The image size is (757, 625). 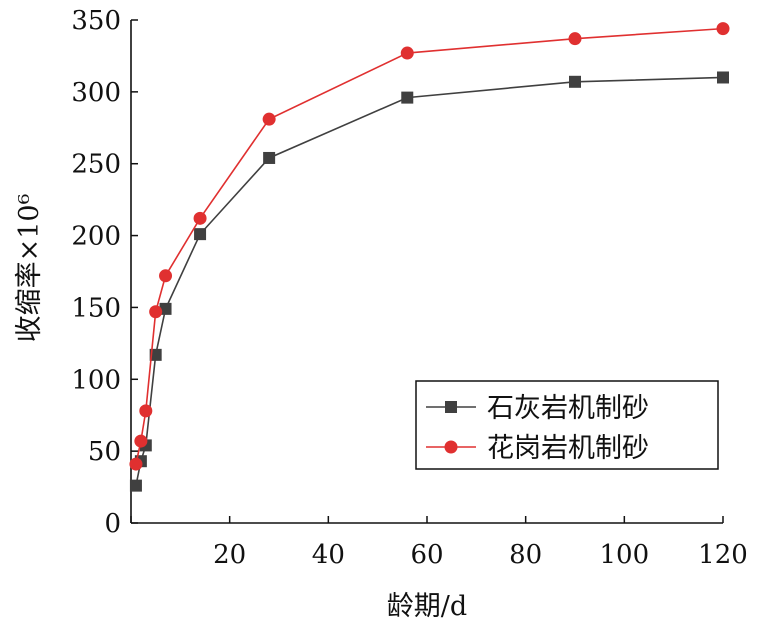 I want to click on x-tick-label: 100, so click(x=625, y=555).